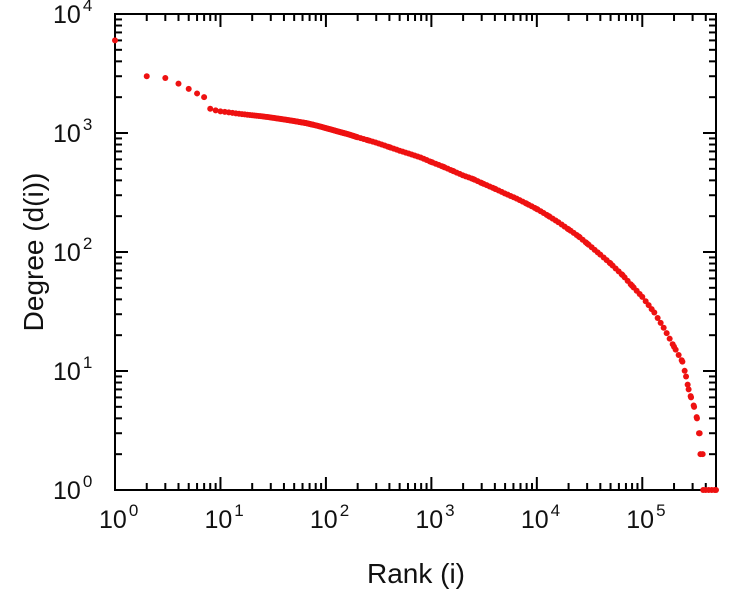 This screenshot has height=600, width=756. What do you see at coordinates (382, 517) in the screenshot?
I see `x-tick-labels: 10 0 10 1 10 2 10 3 10 4 10 5` at bounding box center [382, 517].